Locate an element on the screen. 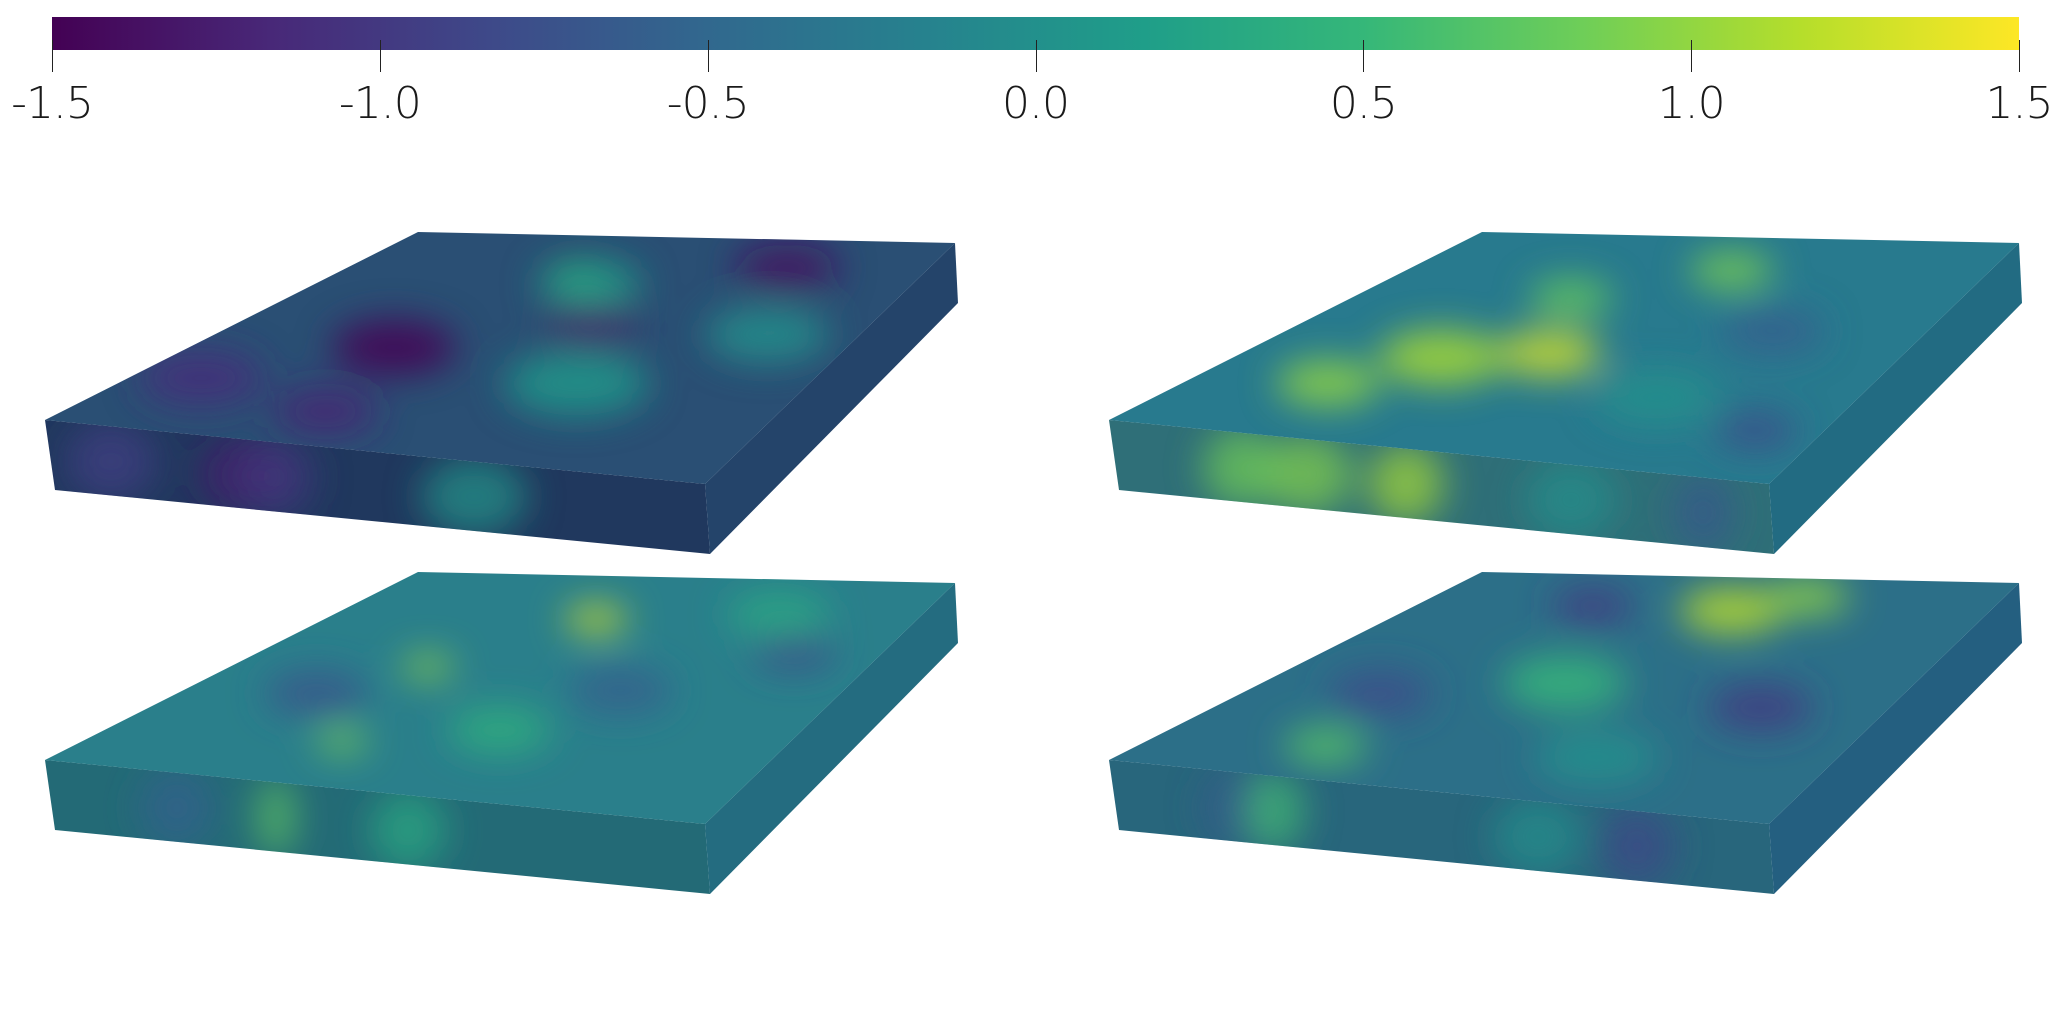 The height and width of the screenshot is (1029, 2067). slab-bottom-left is located at coordinates (501, 733).